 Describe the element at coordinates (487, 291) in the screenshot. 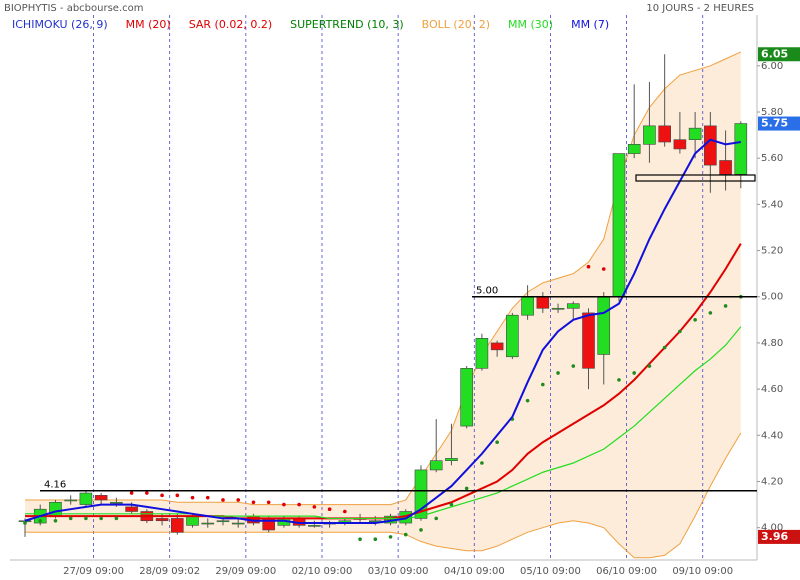

I see `level-label: 5.00` at that location.